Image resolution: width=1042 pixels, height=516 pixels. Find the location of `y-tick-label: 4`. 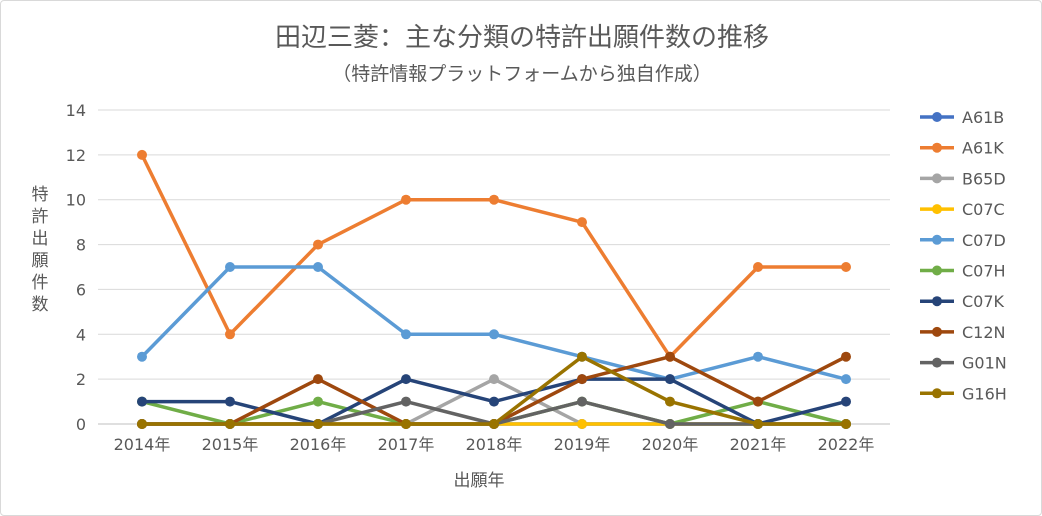

y-tick-label: 4 is located at coordinates (81, 334).